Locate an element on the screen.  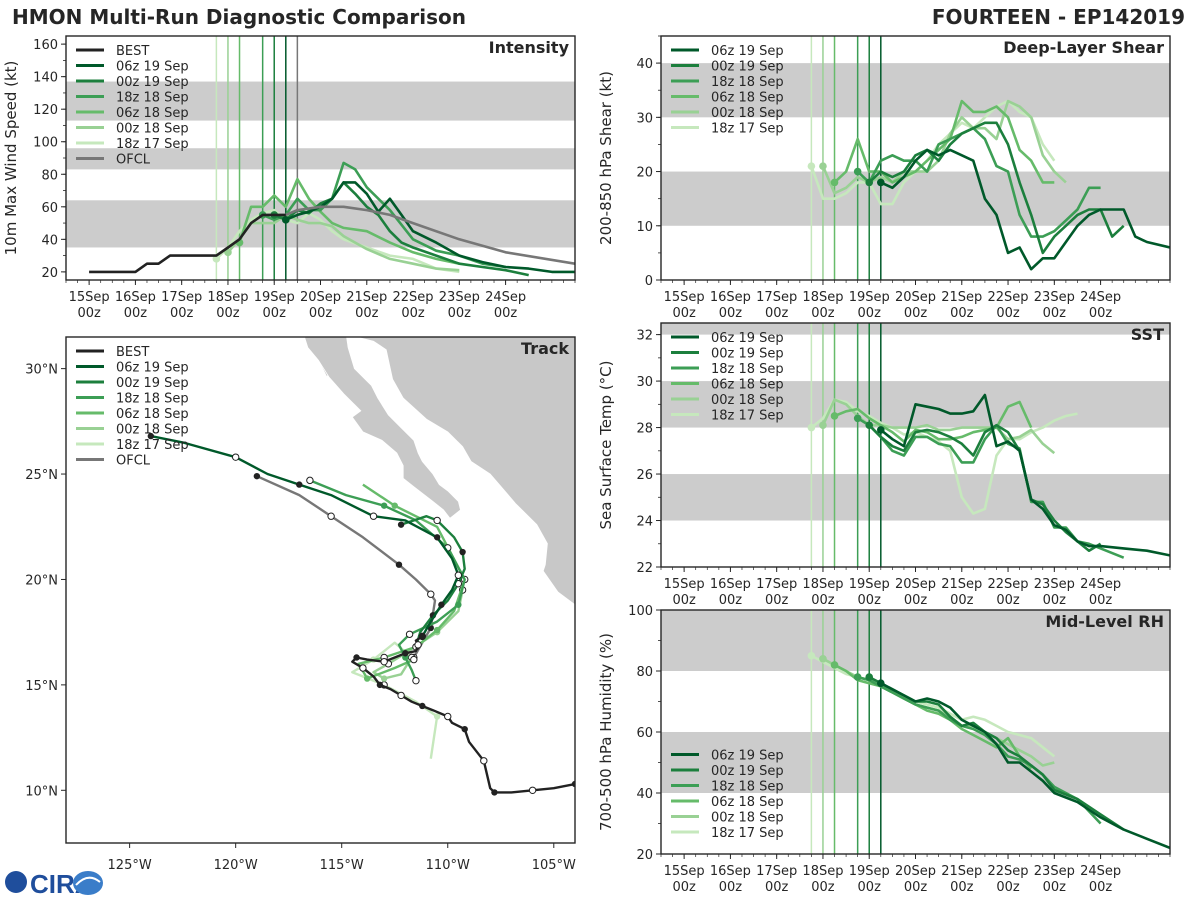
cira-logo: CIRA is located at coordinates (54, 884).